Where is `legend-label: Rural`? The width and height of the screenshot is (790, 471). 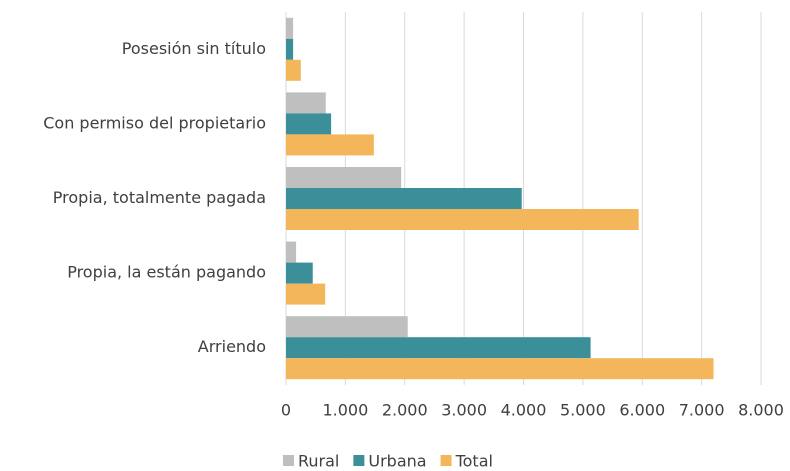 legend-label: Rural is located at coordinates (318, 461).